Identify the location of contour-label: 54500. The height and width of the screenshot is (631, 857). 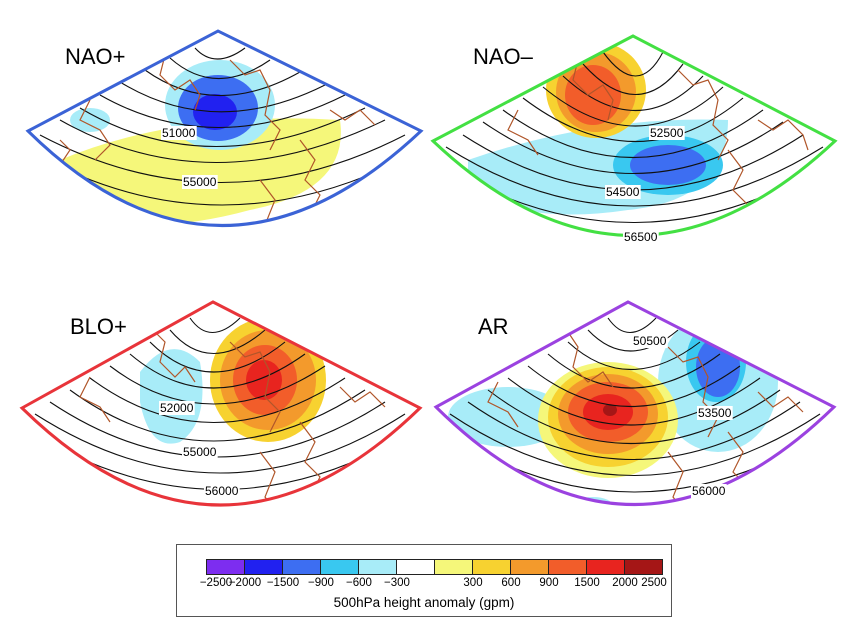
(623, 192).